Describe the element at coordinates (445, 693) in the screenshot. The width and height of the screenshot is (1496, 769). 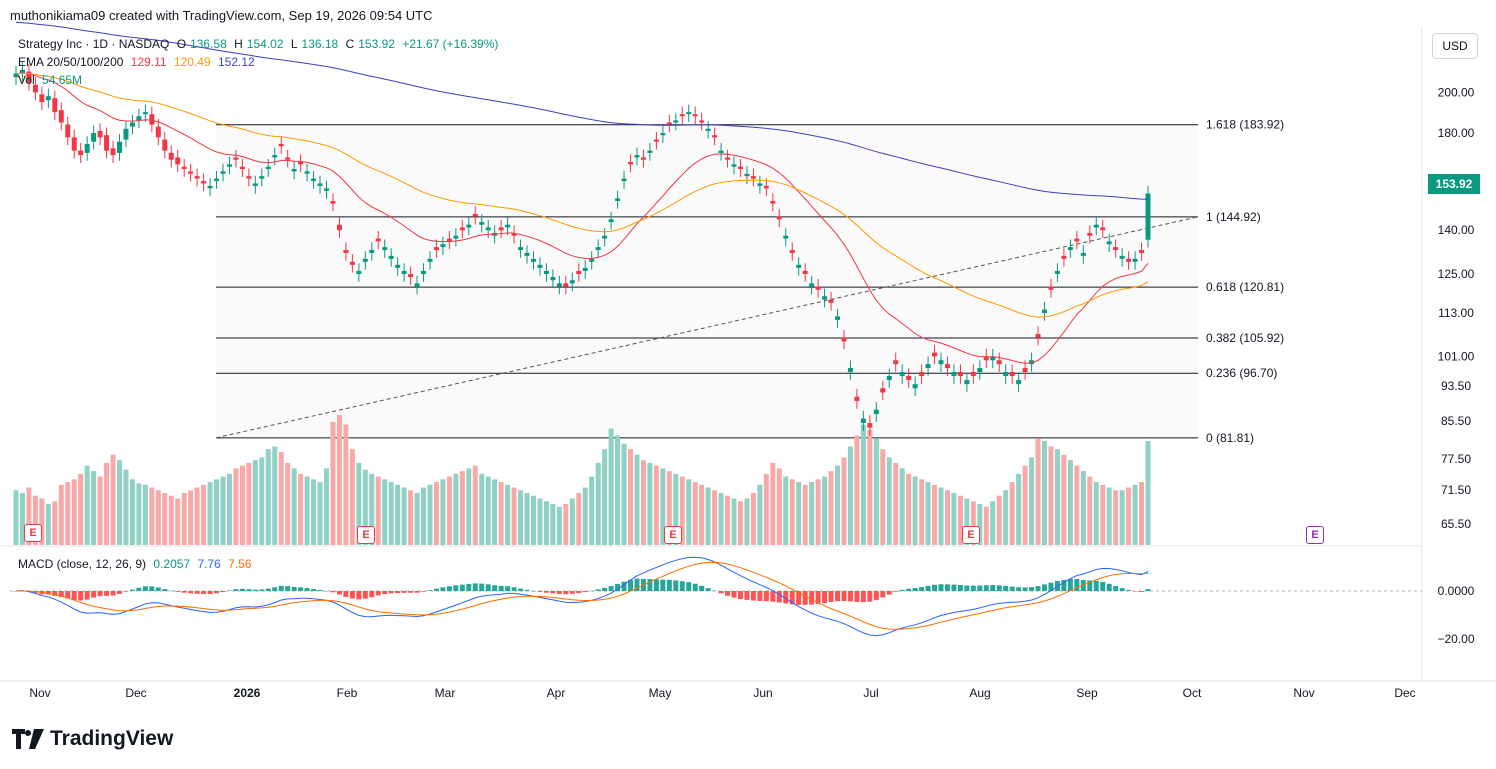
I see `x-tick-label: Mar` at that location.